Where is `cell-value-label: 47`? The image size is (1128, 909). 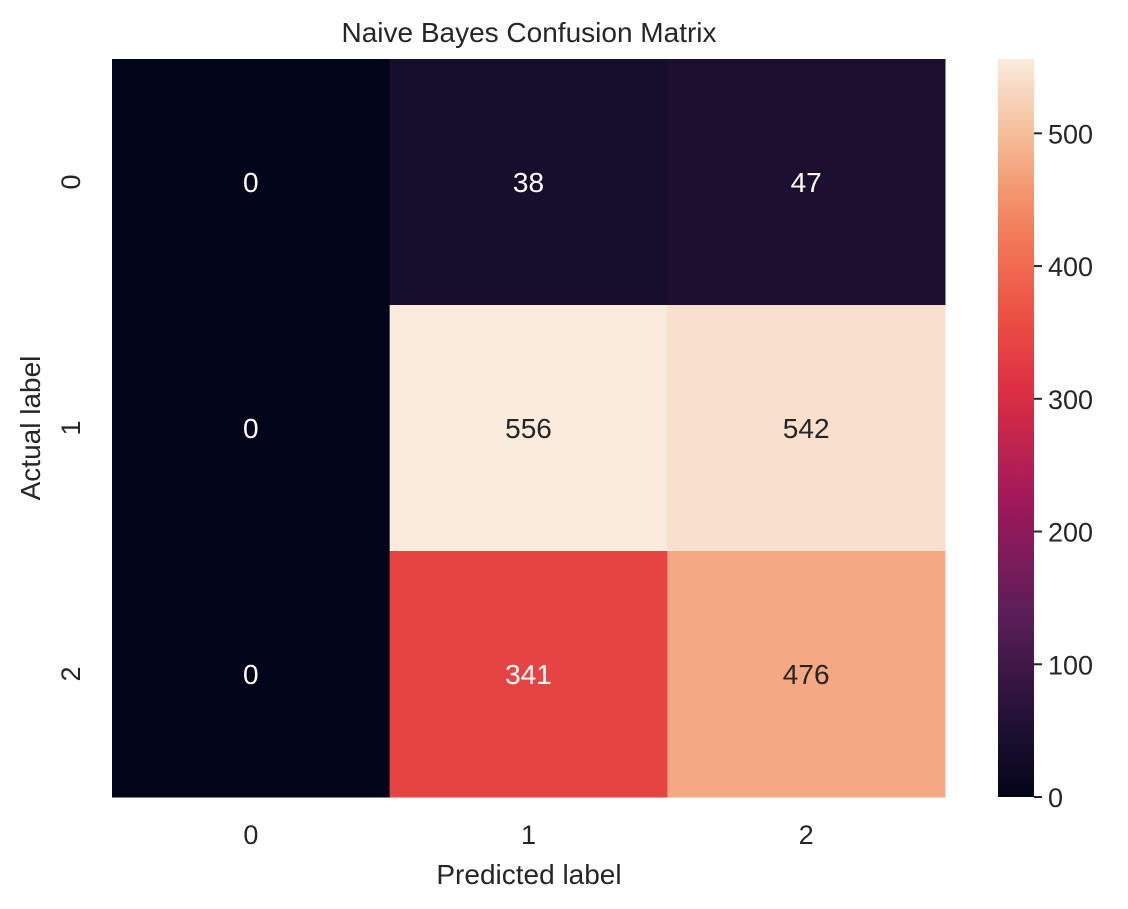 cell-value-label: 47 is located at coordinates (806, 182).